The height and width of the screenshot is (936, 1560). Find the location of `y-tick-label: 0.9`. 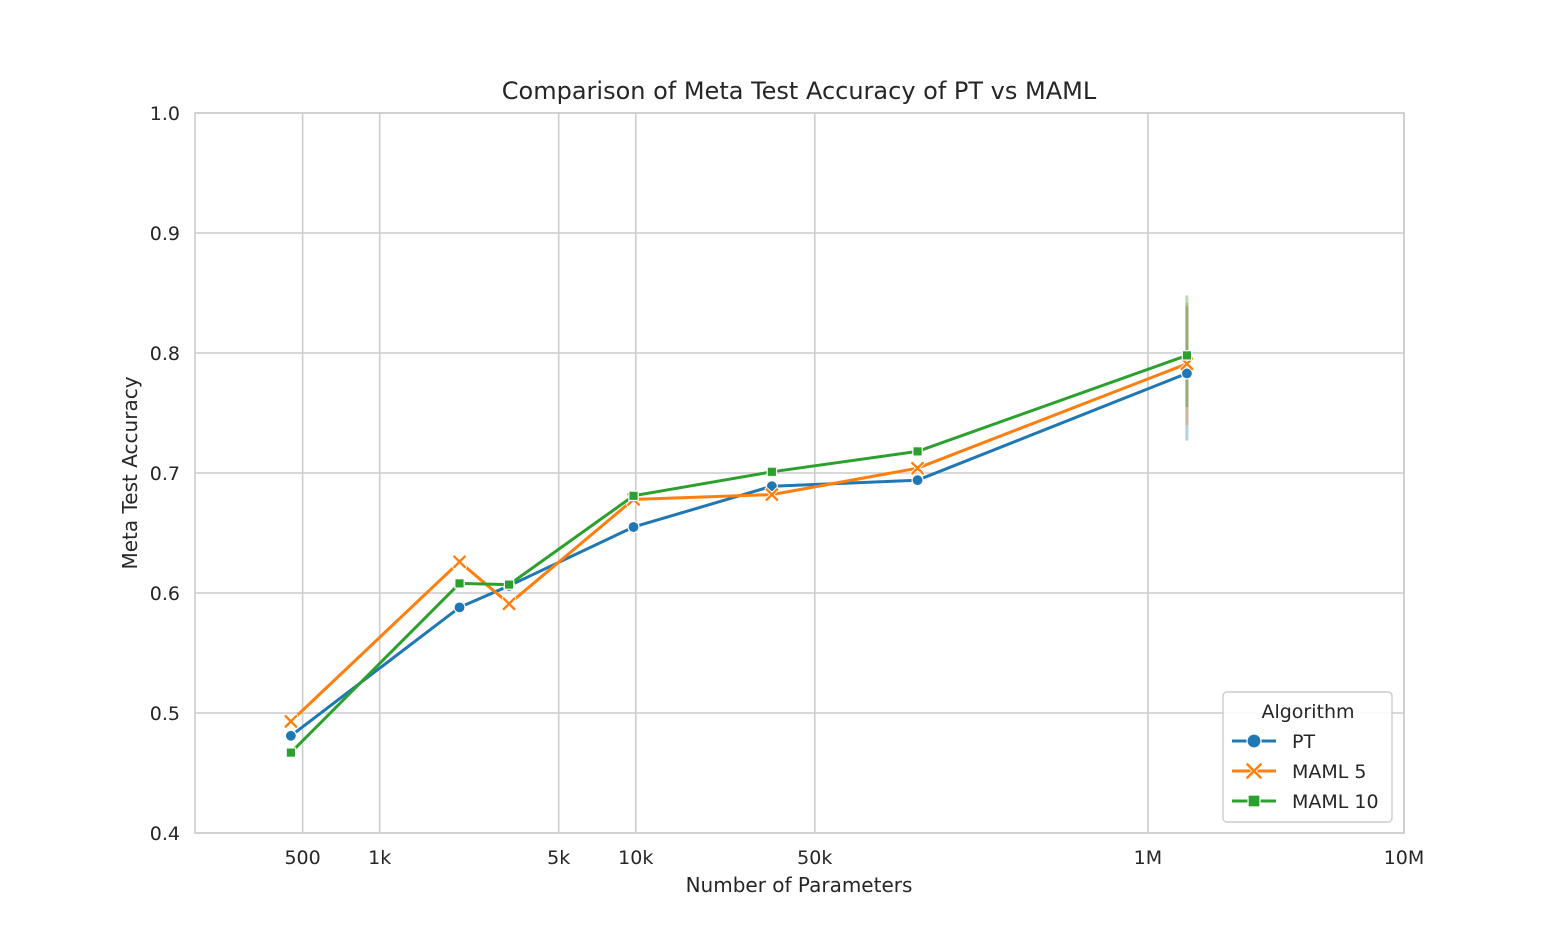

y-tick-label: 0.9 is located at coordinates (165, 234).